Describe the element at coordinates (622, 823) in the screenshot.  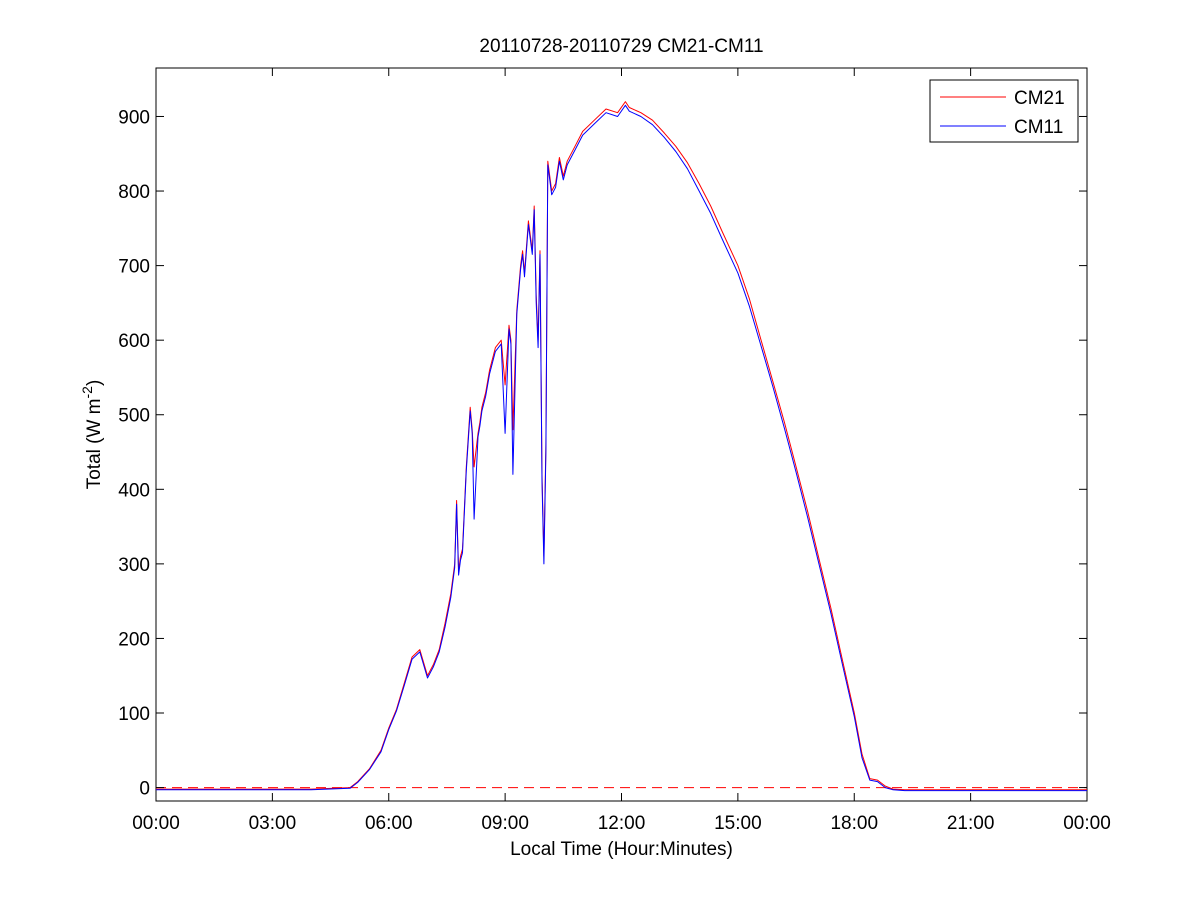
I see `x-tick-label: 12:00` at that location.